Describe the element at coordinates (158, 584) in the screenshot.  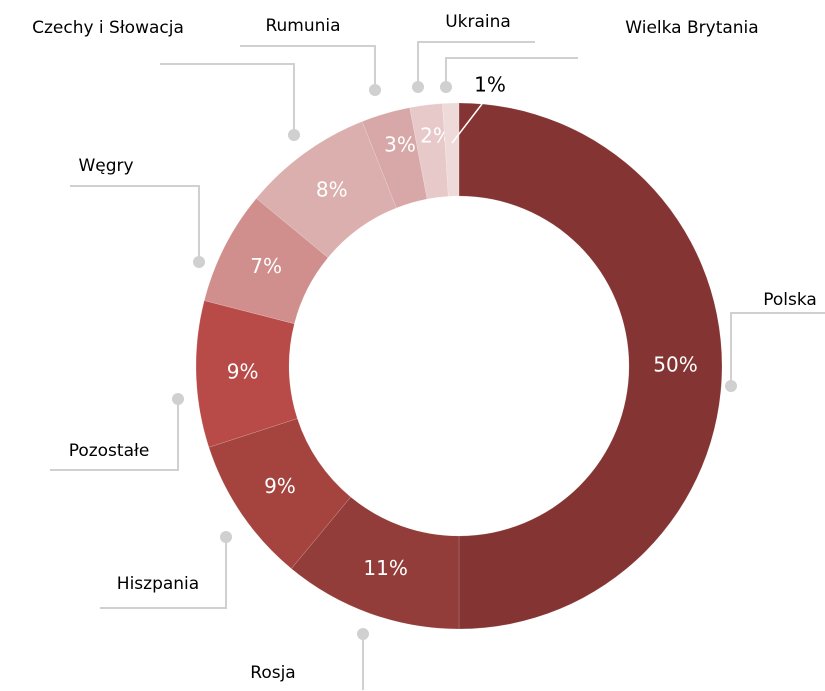
I see `category-label: Hiszpania` at that location.